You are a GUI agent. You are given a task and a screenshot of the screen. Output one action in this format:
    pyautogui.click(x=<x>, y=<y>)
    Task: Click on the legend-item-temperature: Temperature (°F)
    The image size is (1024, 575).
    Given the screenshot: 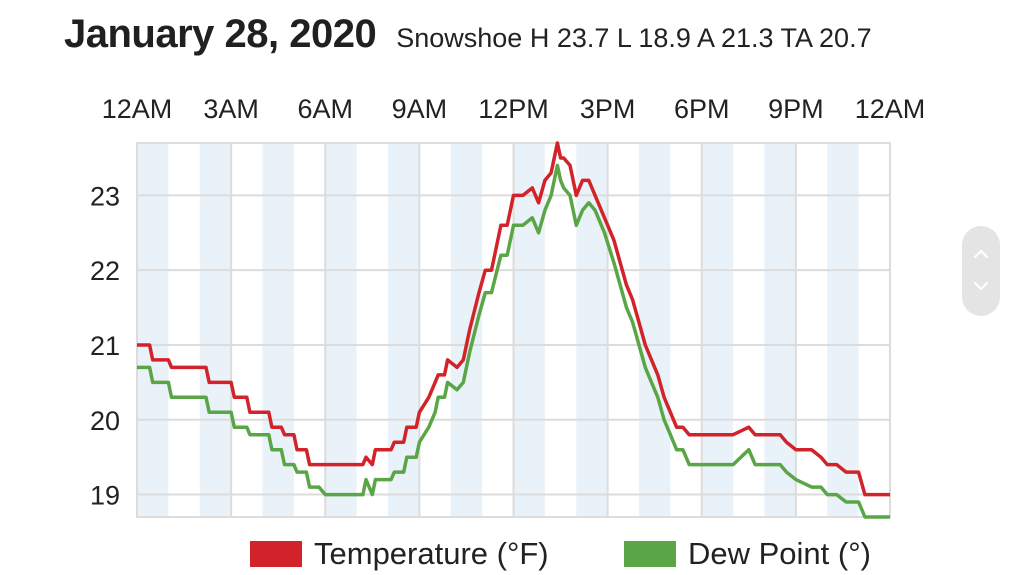 What is the action you would take?
    pyautogui.click(x=399, y=554)
    